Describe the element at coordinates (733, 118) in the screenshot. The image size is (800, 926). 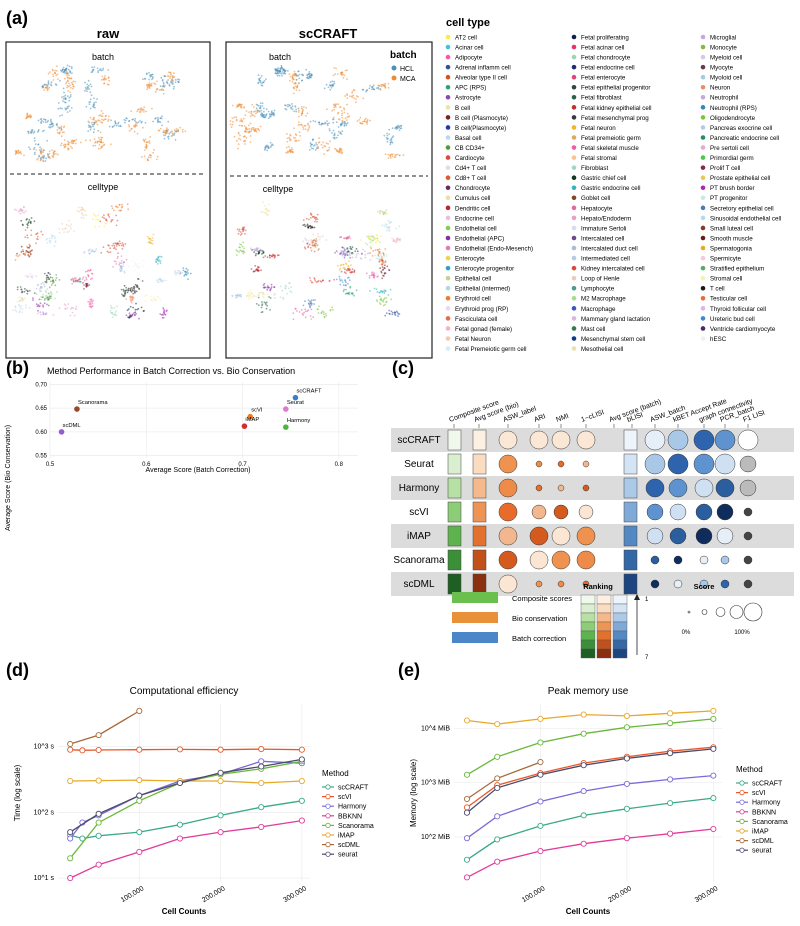
I see `celltype-label: Oligodendrocyte` at that location.